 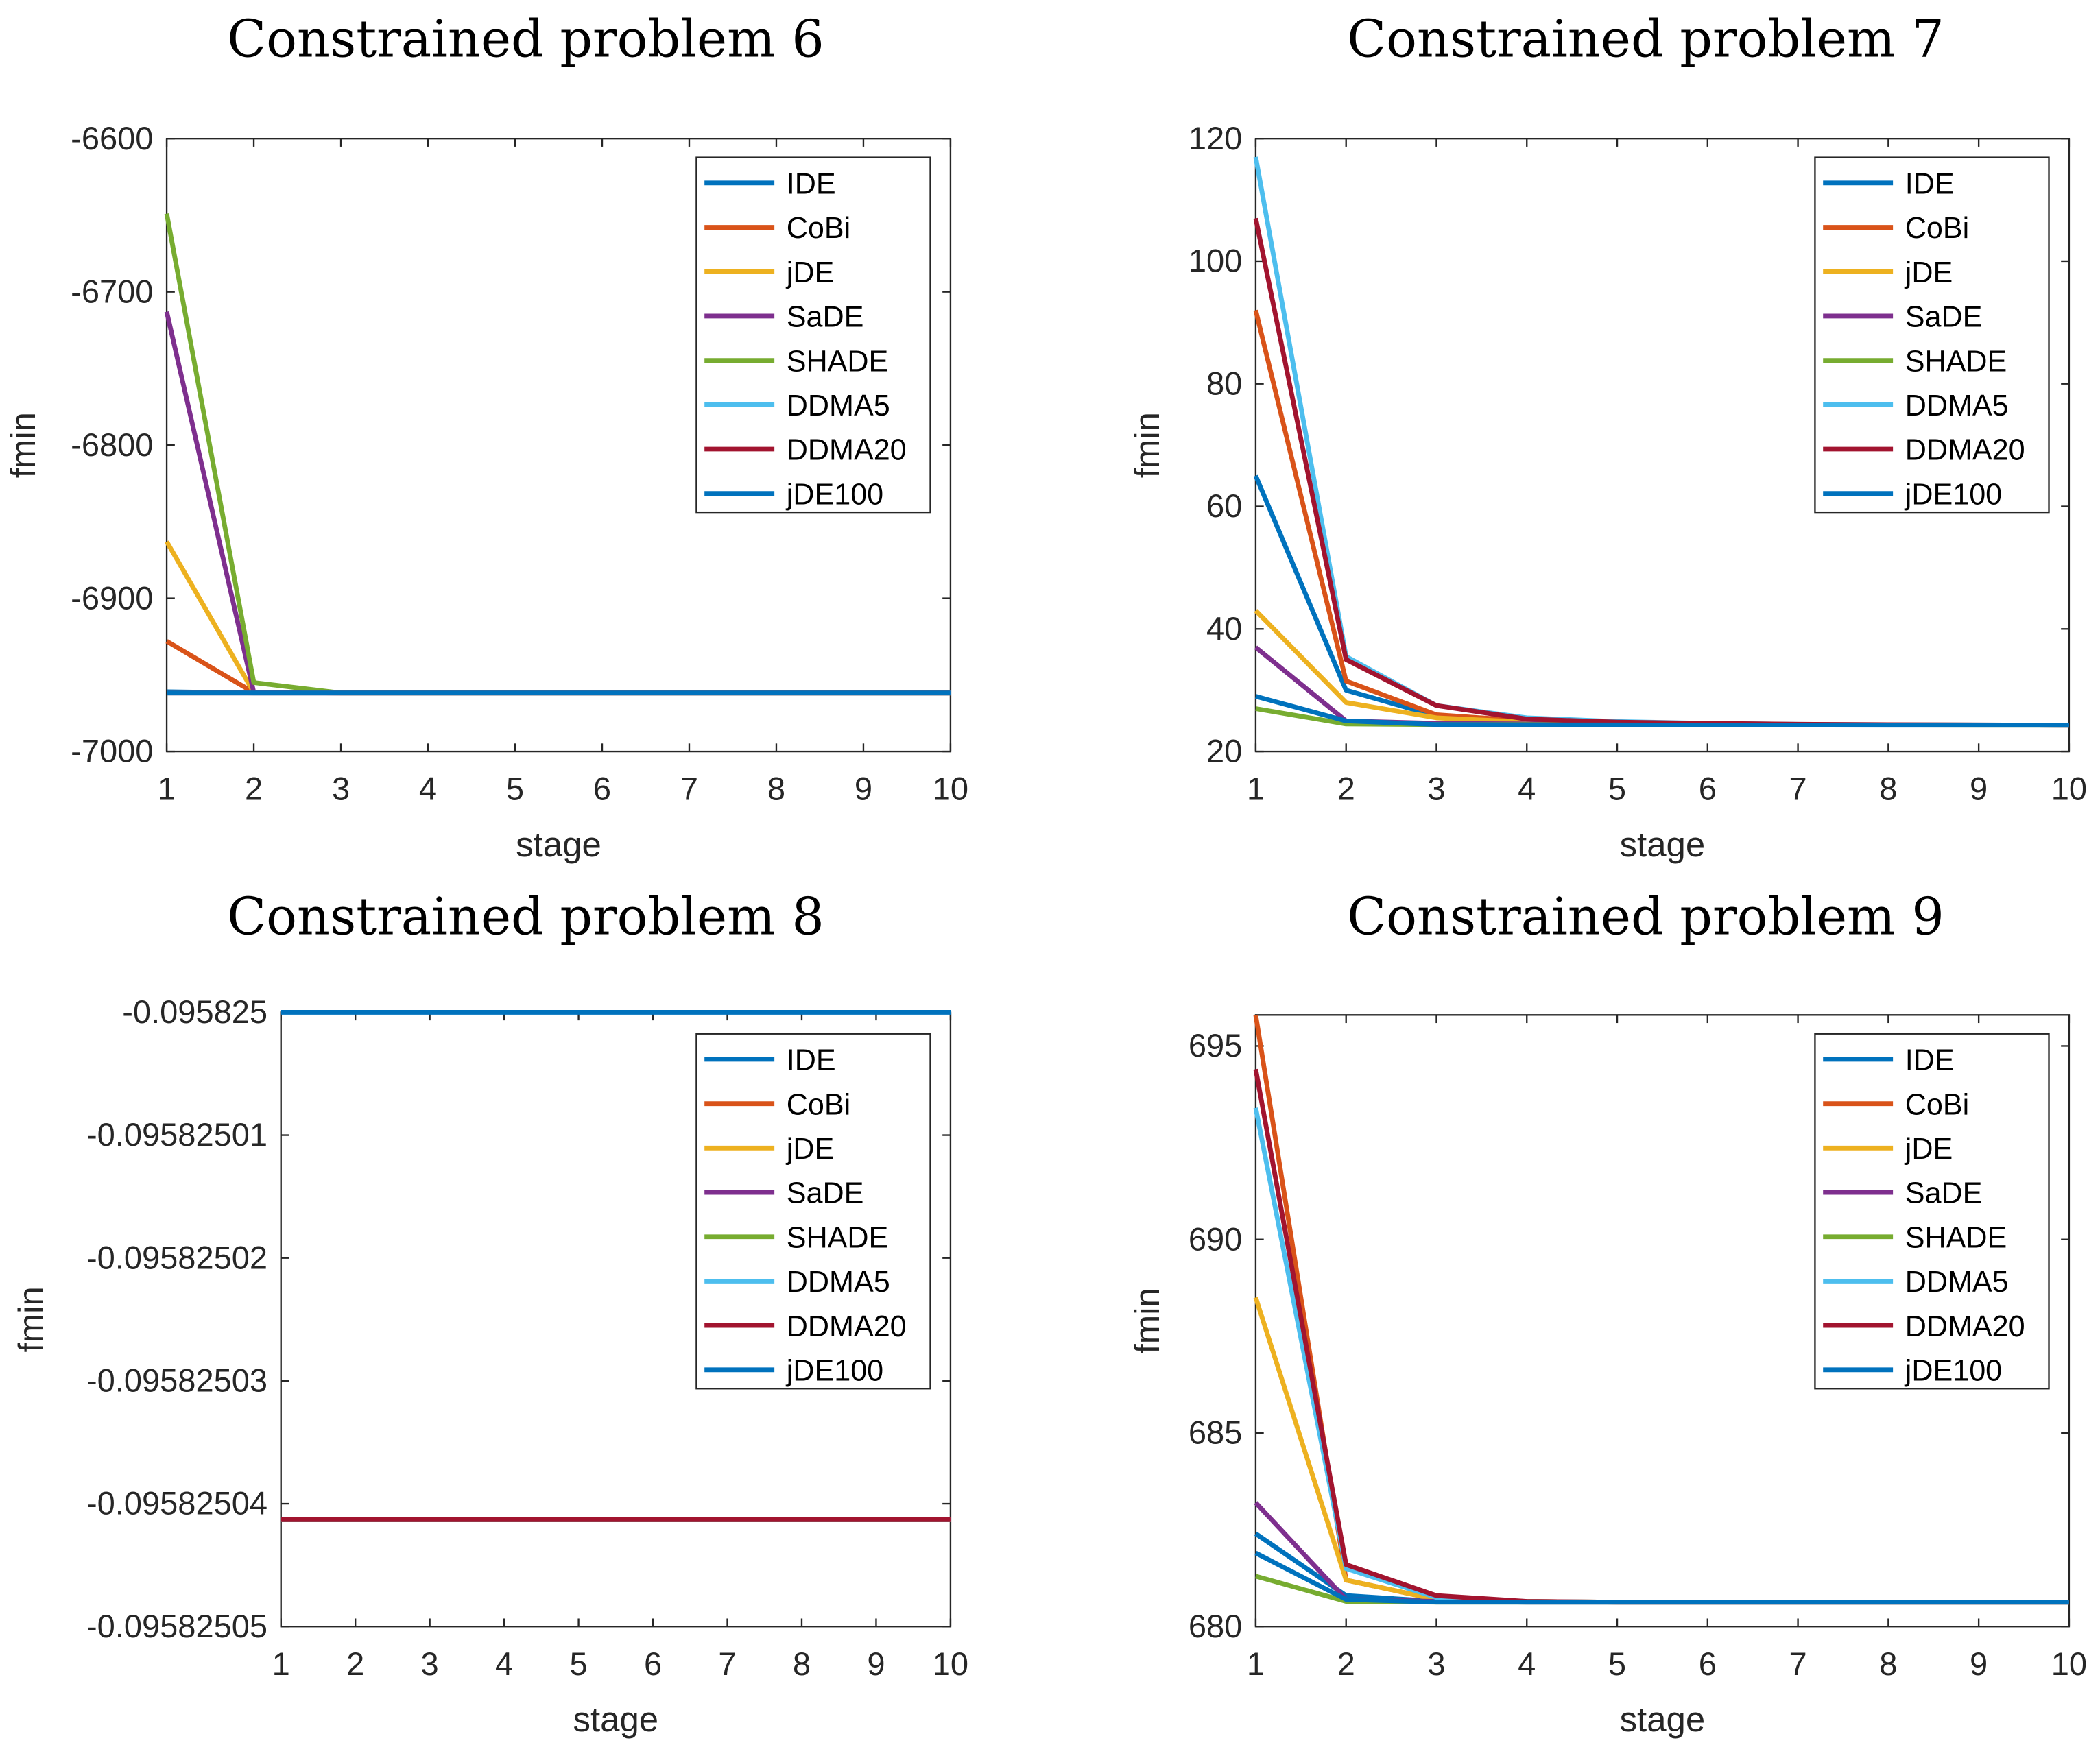 I want to click on y-tick-label: 120, so click(x=1216, y=138).